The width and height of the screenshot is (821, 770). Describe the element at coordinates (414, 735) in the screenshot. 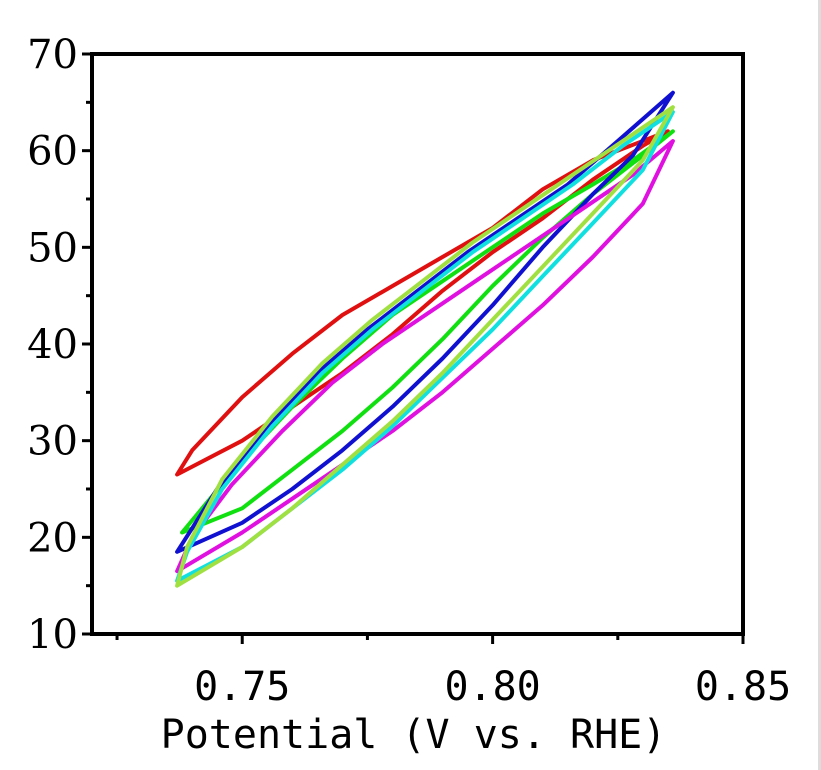

I see `x-axis-title: Potential (V vs. RHE)` at that location.